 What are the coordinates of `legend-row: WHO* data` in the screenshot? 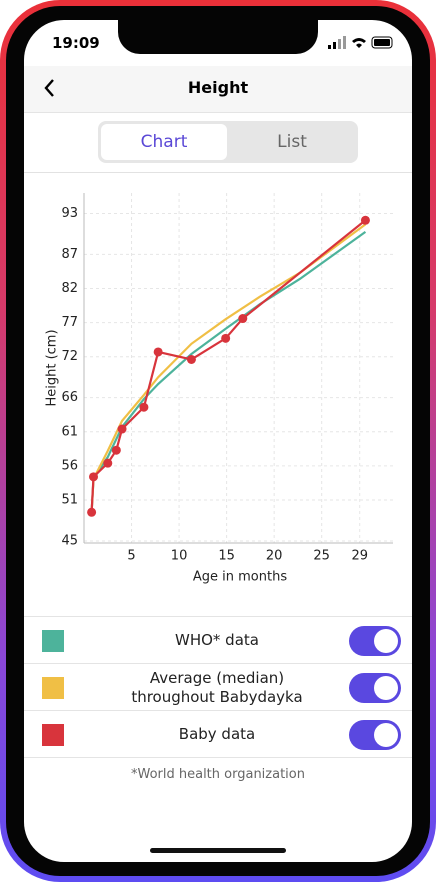 It's located at (218, 640).